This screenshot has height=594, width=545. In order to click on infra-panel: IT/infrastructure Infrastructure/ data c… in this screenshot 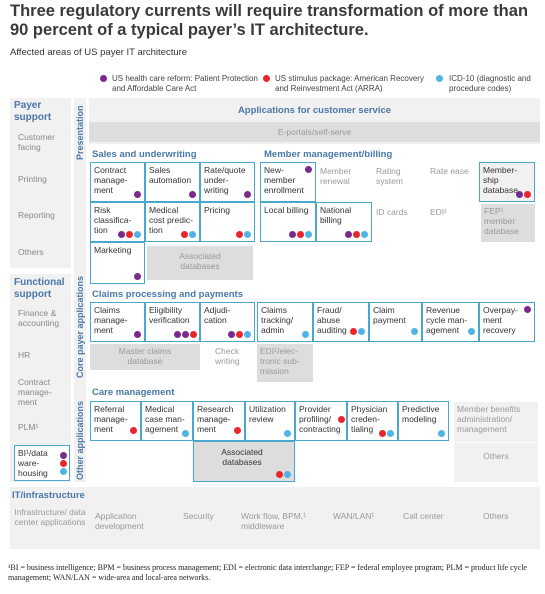, I will do `click(275, 518)`.